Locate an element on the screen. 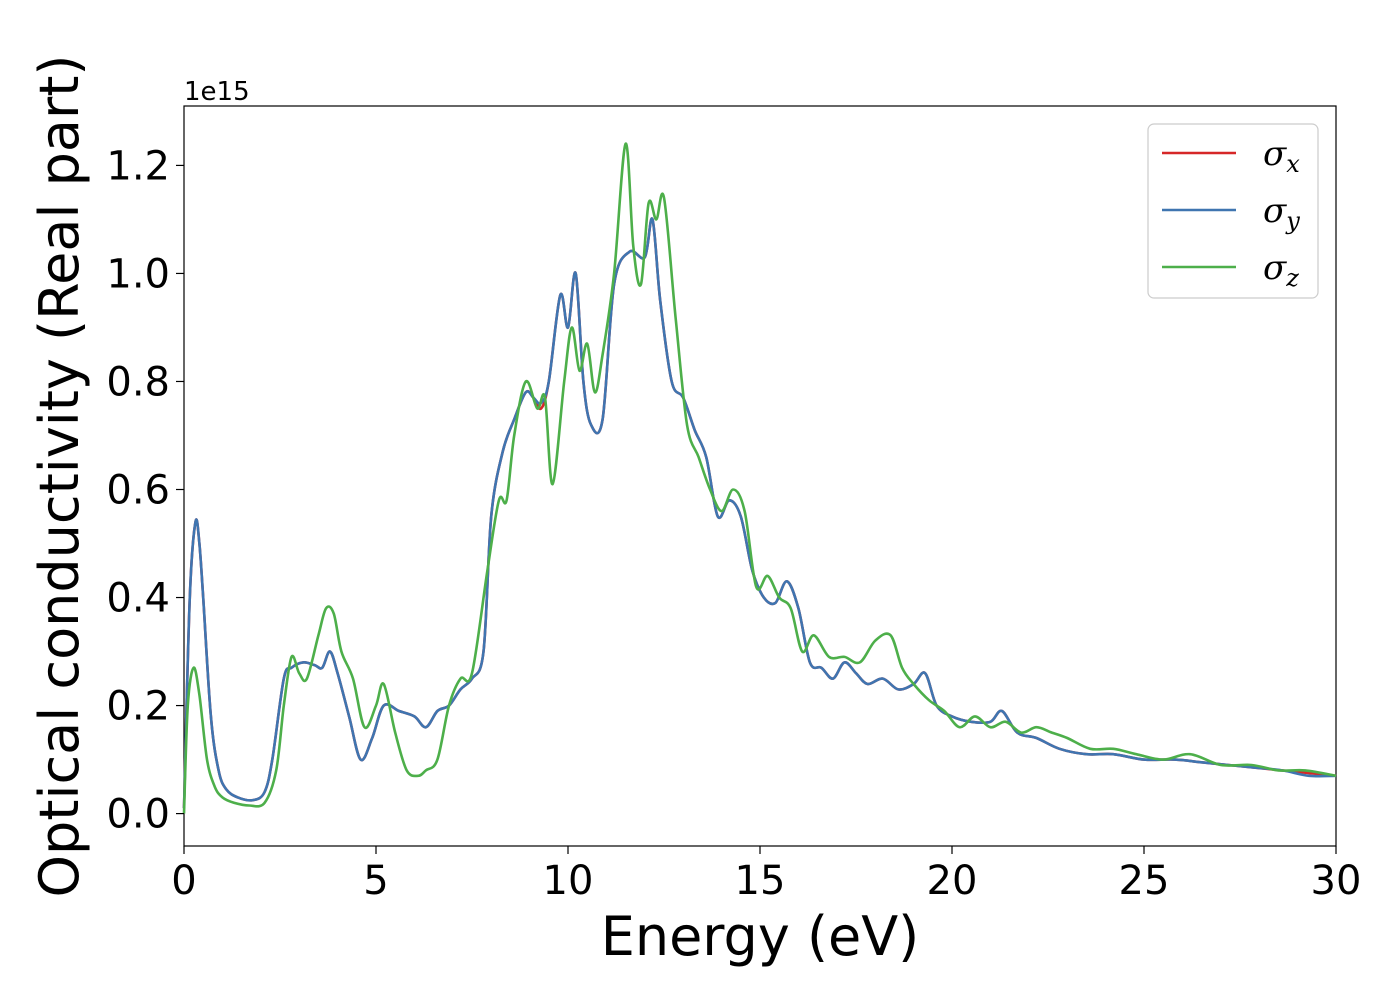 This screenshot has width=1400, height=1000. y-axis-label: Optical conductivity (Real part) is located at coordinates (59, 476).